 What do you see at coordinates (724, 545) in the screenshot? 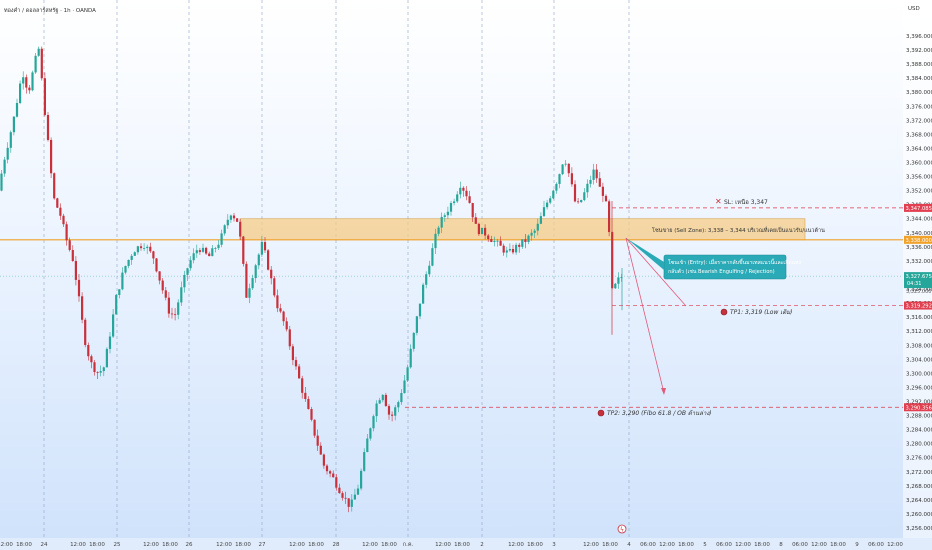
I see `time-tick-label: 06:00` at bounding box center [724, 545].